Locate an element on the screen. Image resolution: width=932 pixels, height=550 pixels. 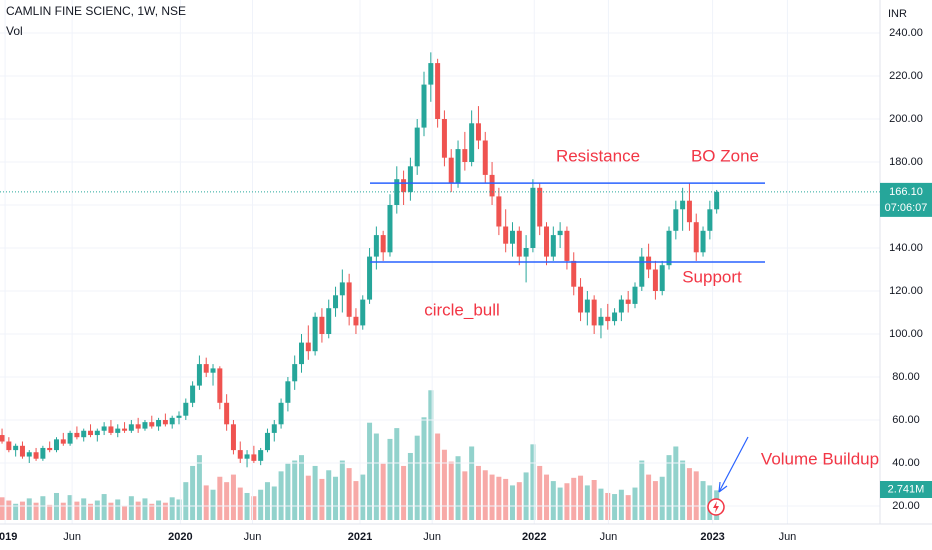
arrow is located at coordinates (733, 464).